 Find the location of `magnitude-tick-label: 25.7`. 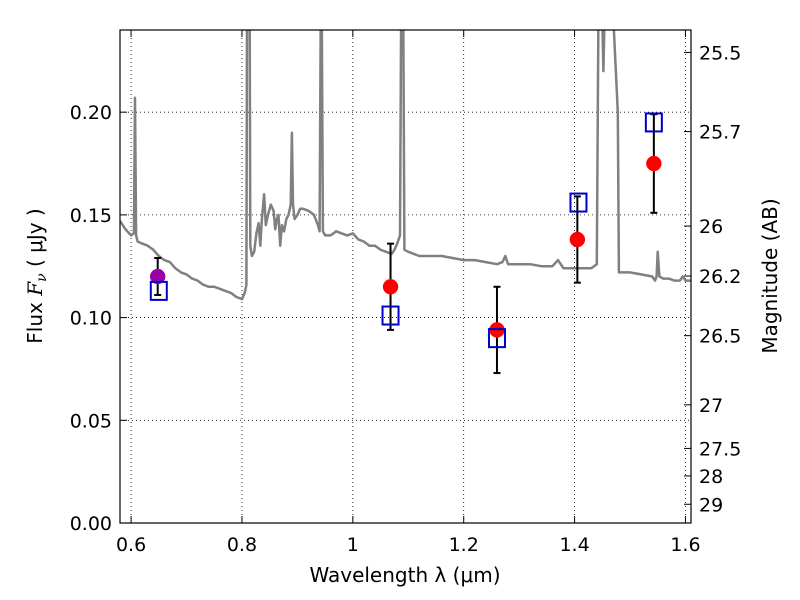

magnitude-tick-label: 25.7 is located at coordinates (720, 133).